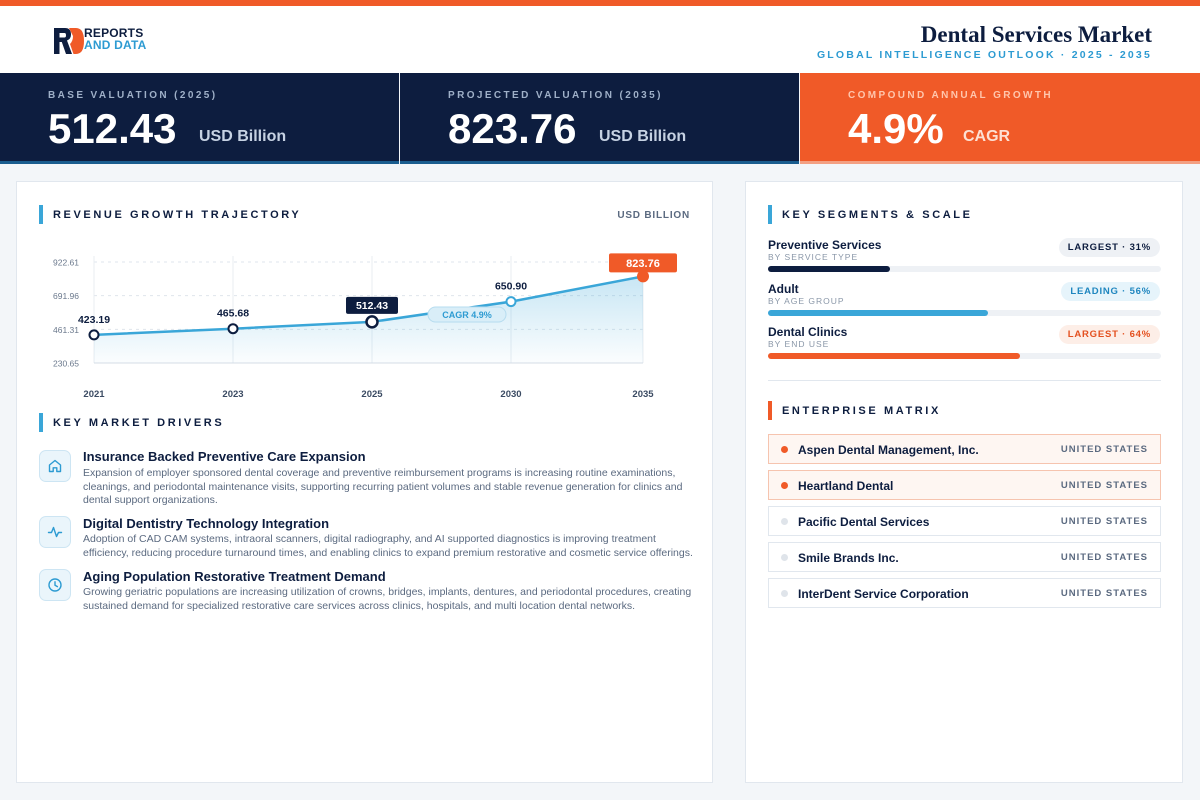 This screenshot has width=1200, height=800. I want to click on enterprise-row: Heartland Dental UNITED STATES, so click(964, 485).